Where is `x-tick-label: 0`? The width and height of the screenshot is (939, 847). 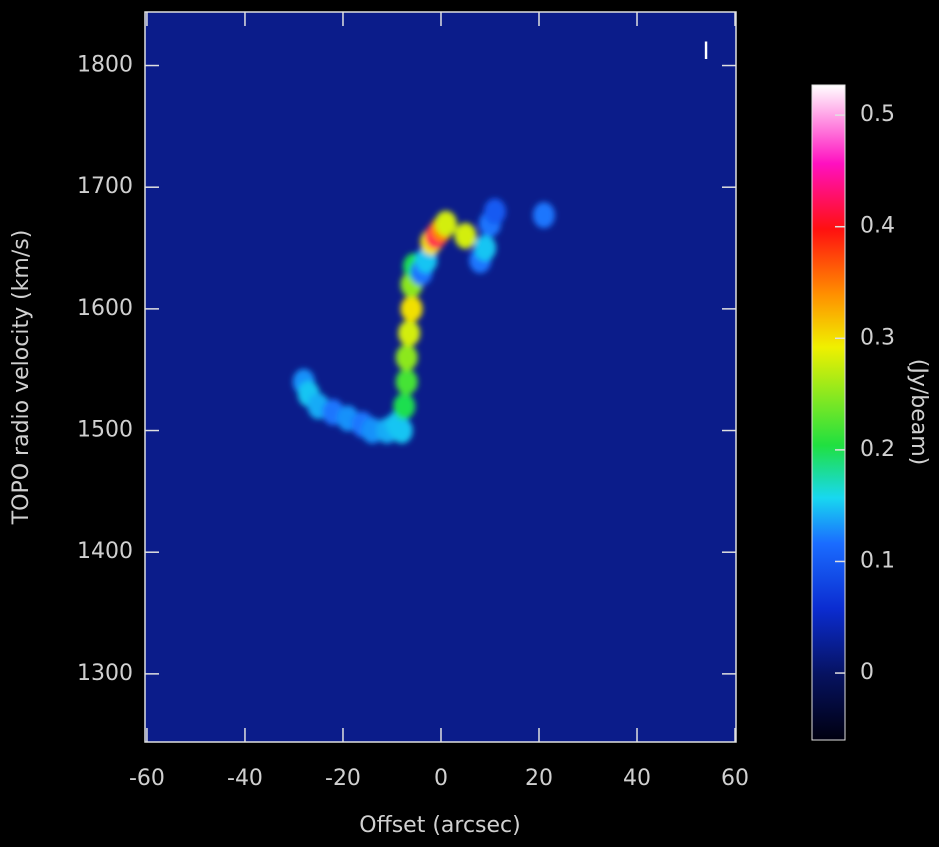 x-tick-label: 0 is located at coordinates (441, 778).